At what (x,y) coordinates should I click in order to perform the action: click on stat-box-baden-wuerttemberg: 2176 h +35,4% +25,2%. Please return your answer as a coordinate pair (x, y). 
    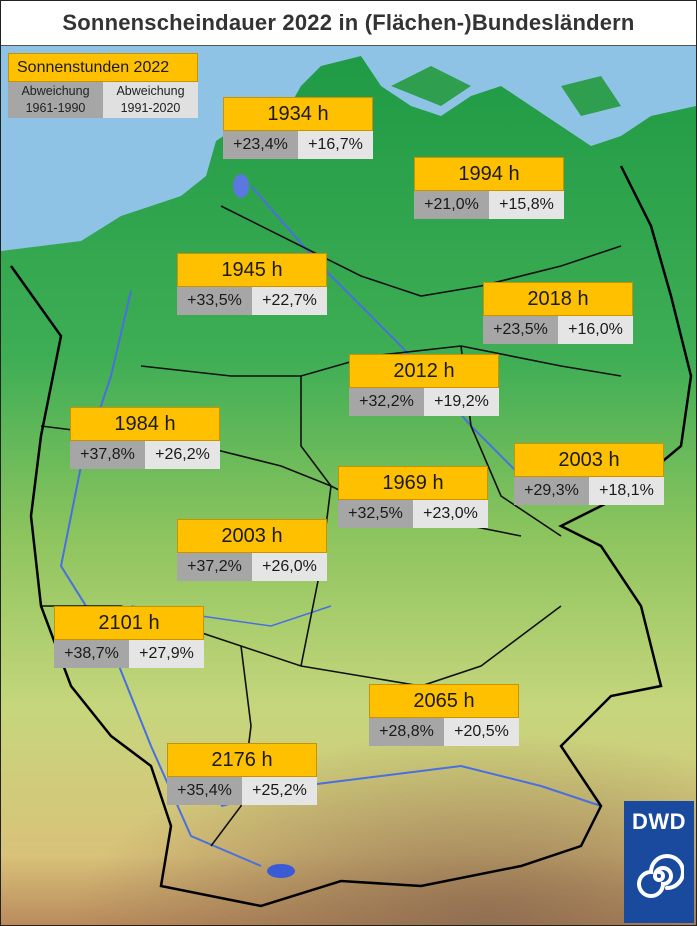
    Looking at the image, I should click on (242, 774).